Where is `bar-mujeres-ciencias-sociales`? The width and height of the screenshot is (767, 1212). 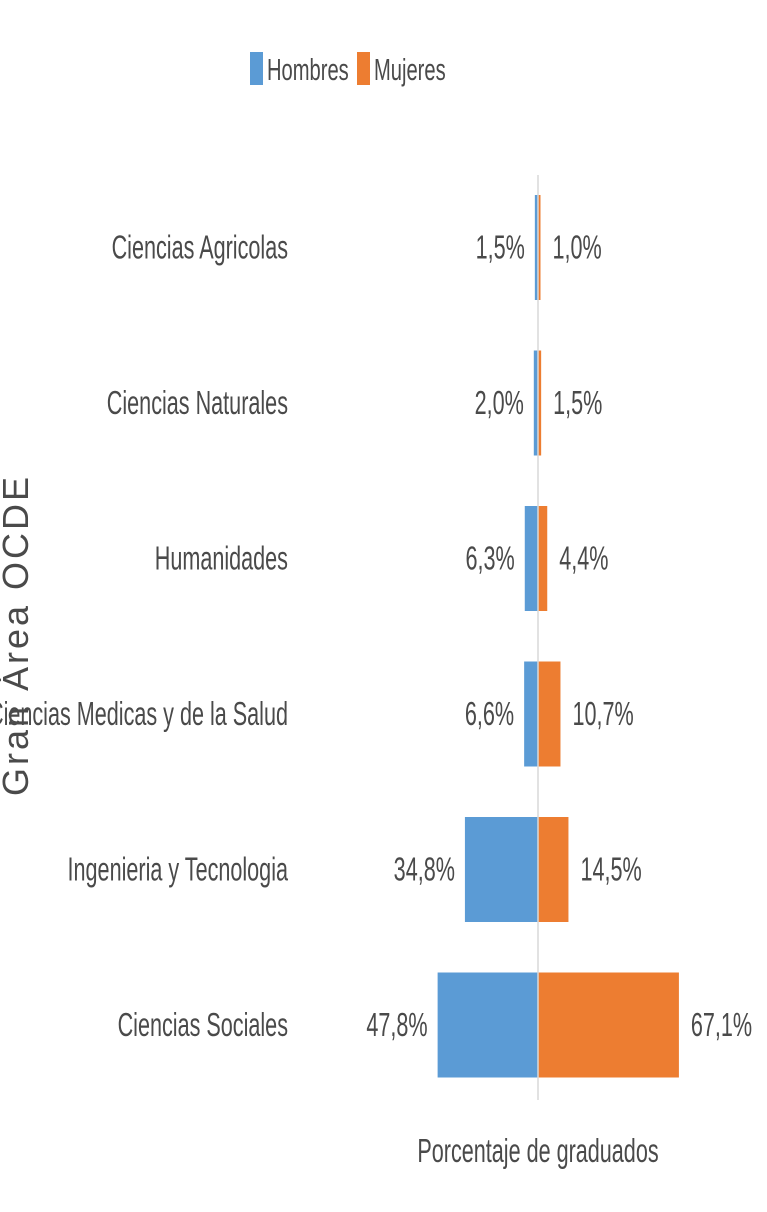
bar-mujeres-ciencias-sociales is located at coordinates (608, 1025).